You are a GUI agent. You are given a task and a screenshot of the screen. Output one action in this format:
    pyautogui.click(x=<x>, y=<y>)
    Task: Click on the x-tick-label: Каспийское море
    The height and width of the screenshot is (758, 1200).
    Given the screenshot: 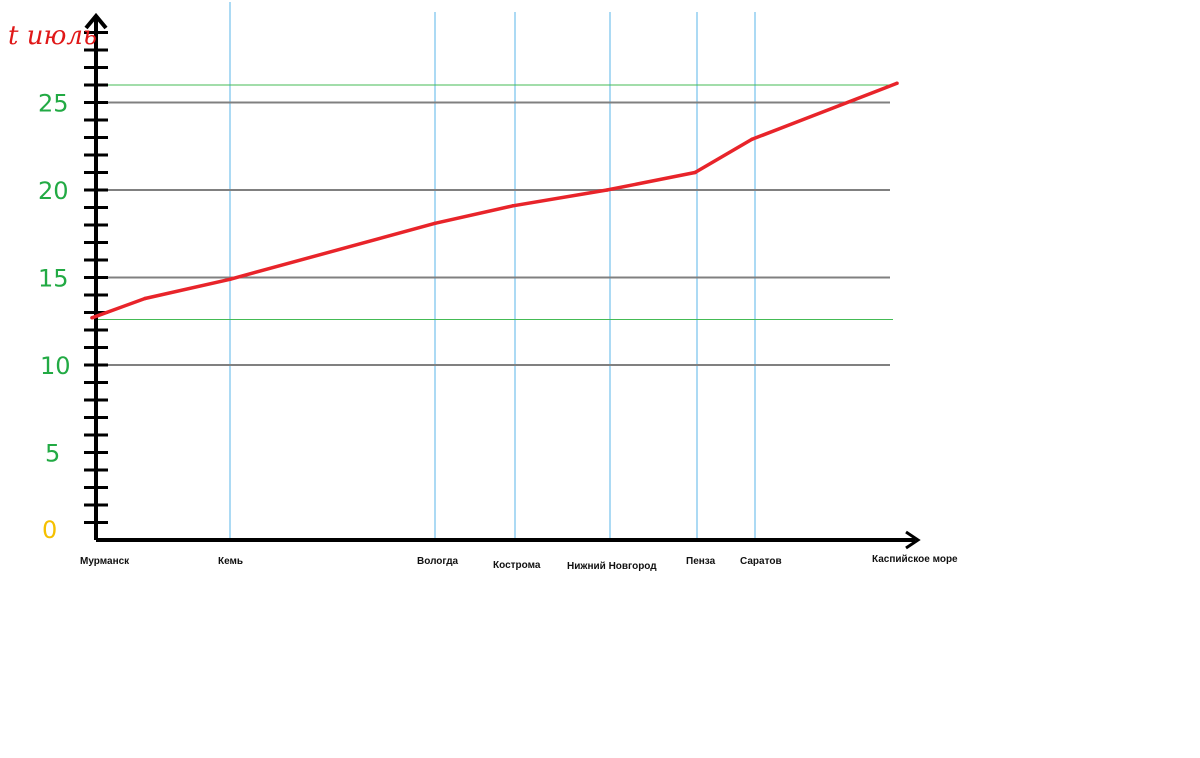 What is the action you would take?
    pyautogui.click(x=915, y=559)
    